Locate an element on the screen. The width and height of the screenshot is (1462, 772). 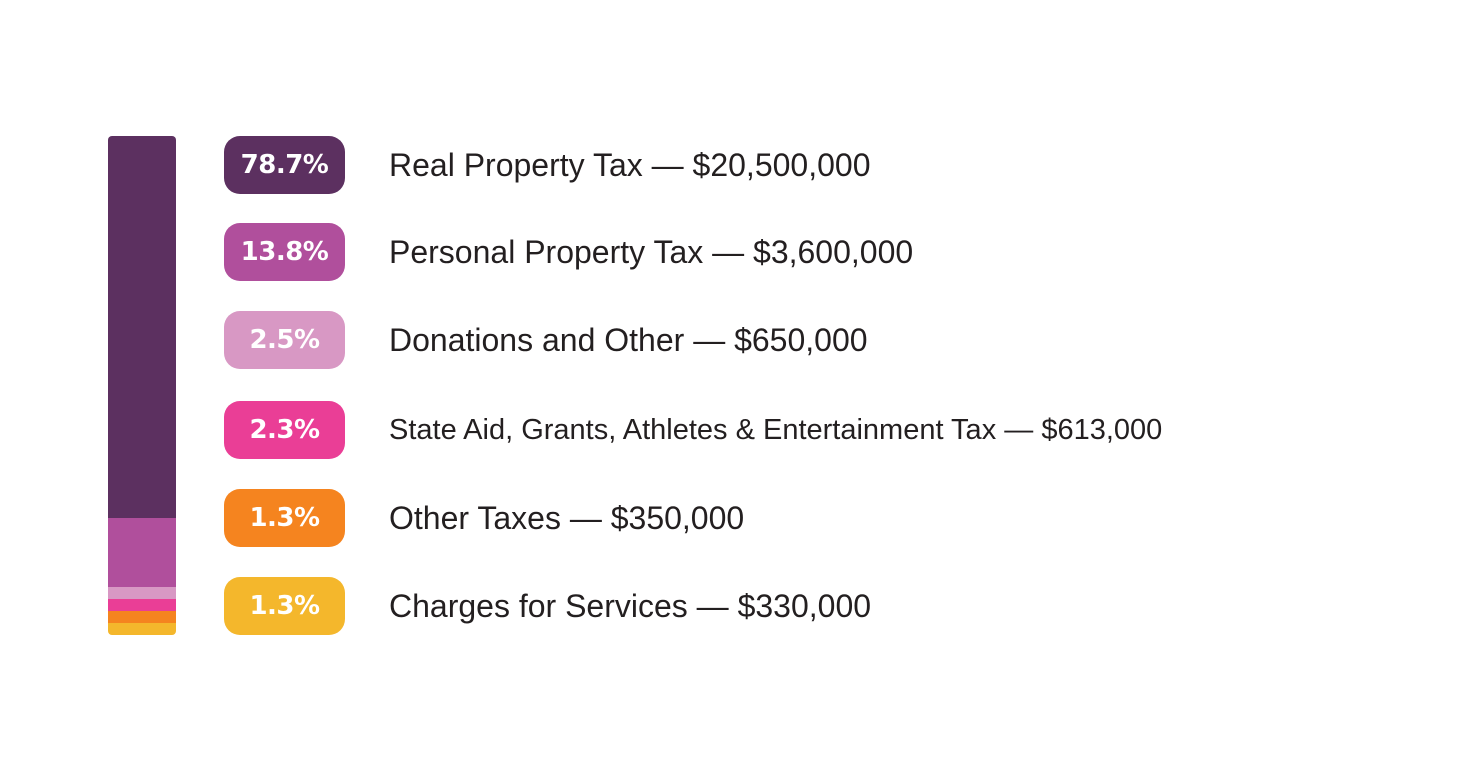
category-name: Personal Property Tax is located at coordinates (546, 251).